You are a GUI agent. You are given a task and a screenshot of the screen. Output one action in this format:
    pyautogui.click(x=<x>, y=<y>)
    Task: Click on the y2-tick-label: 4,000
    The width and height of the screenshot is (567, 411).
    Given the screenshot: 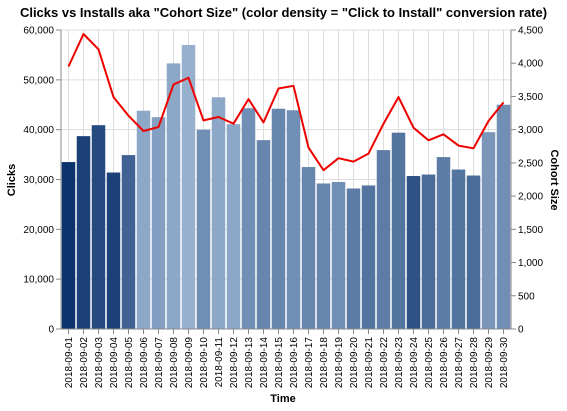 What is the action you would take?
    pyautogui.click(x=530, y=64)
    